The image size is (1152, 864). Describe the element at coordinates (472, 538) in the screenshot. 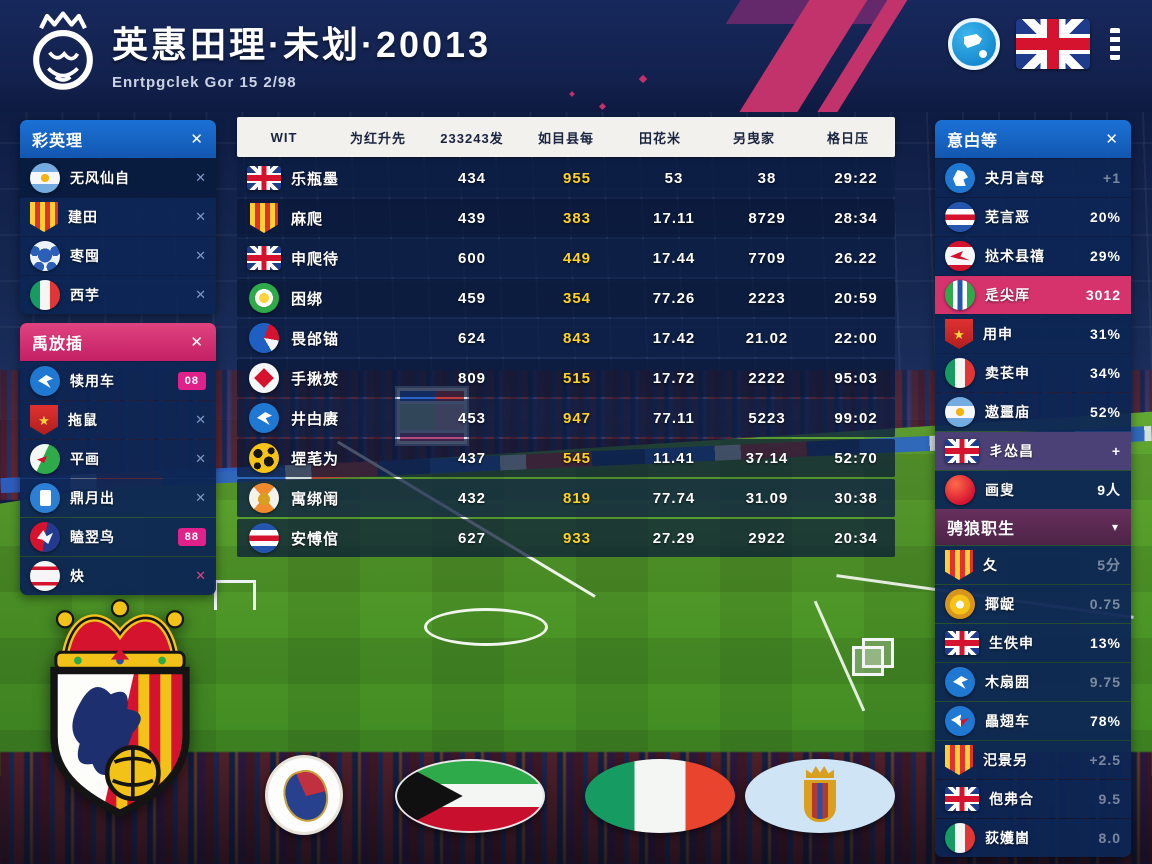

I see `stat-value: 627` at that location.